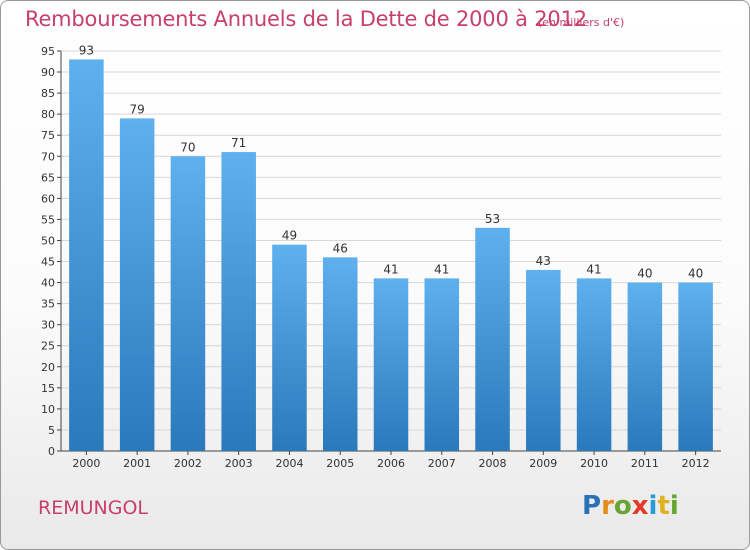 The width and height of the screenshot is (750, 550). I want to click on y-tick-labels: 0 5 10 15 20 25 30 35 40 45 50 55 60 65 70 75 80 85 90 95, so click(48, 251).